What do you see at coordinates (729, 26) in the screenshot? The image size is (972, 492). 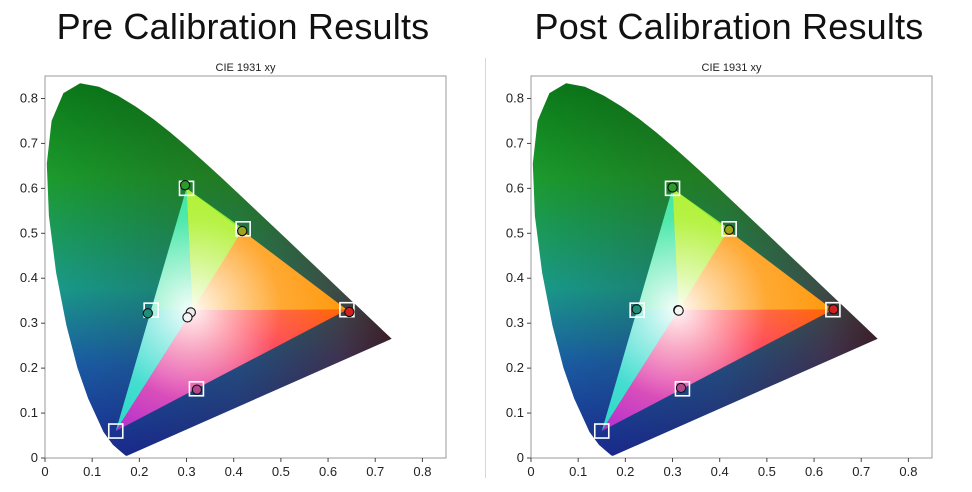 I see `post-calibration-title: Post Calibration Results` at bounding box center [729, 26].